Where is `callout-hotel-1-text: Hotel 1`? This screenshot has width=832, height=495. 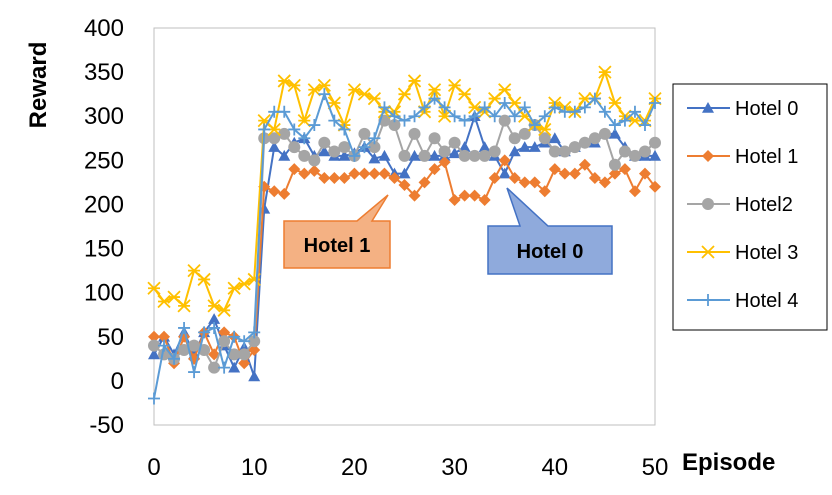 callout-hotel-1-text: Hotel 1 is located at coordinates (337, 246).